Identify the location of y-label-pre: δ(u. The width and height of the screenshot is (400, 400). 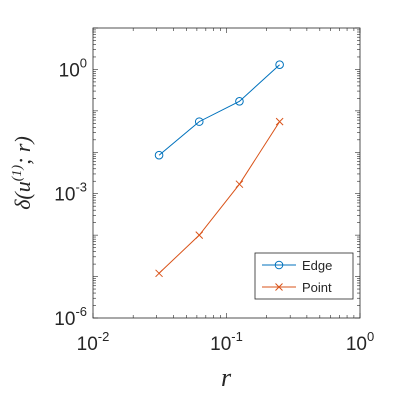
(22, 195).